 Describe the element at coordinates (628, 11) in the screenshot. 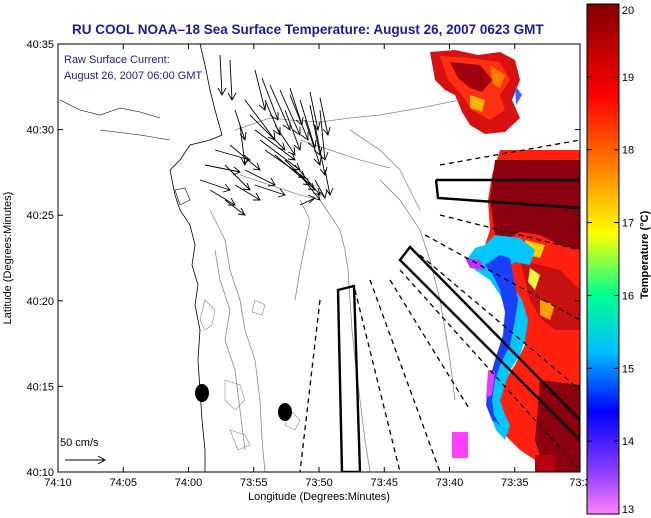

I see `colorbar-tick-label: 20` at that location.